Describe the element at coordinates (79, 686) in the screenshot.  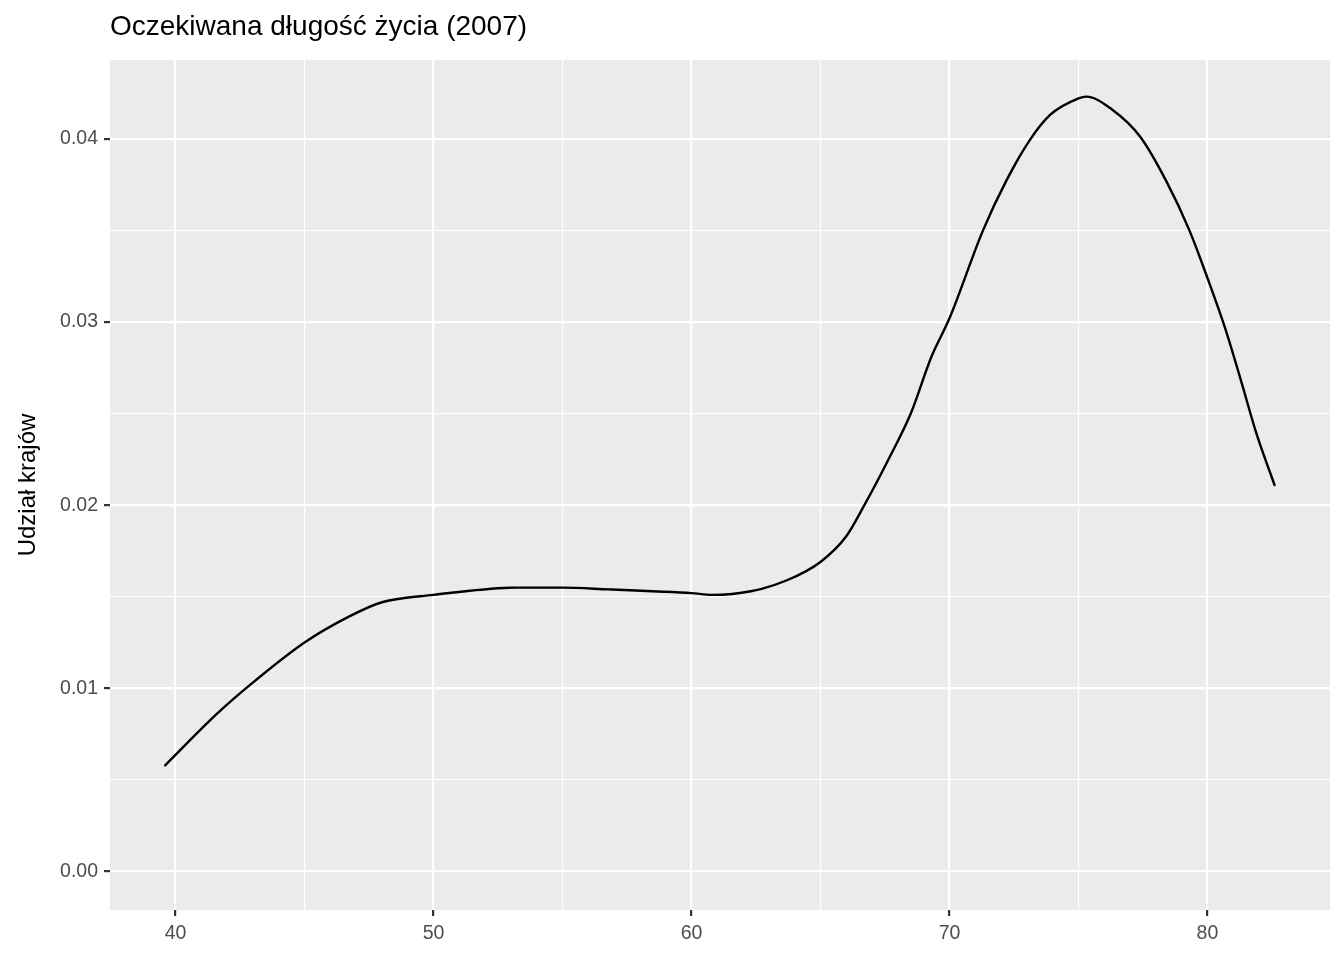
I see `y-tick-label: 0.01` at that location.